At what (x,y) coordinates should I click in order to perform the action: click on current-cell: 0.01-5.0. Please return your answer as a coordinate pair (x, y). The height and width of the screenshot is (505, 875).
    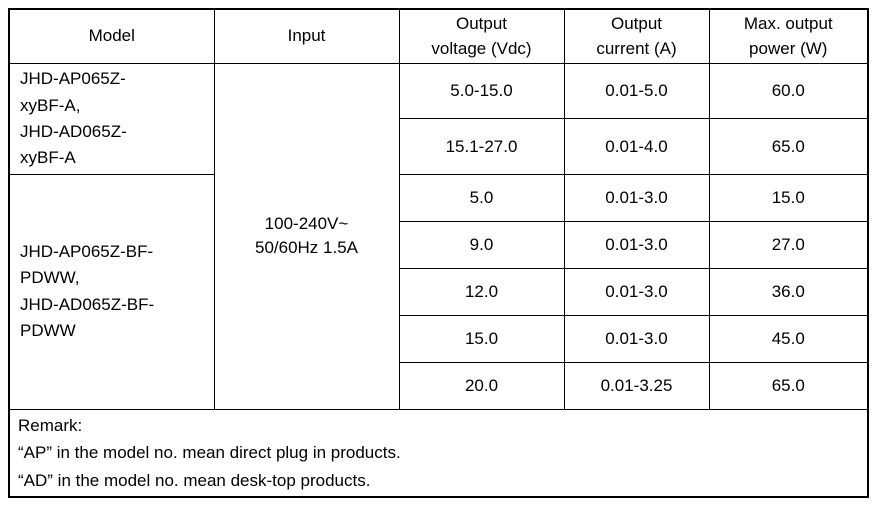
    Looking at the image, I should click on (636, 91).